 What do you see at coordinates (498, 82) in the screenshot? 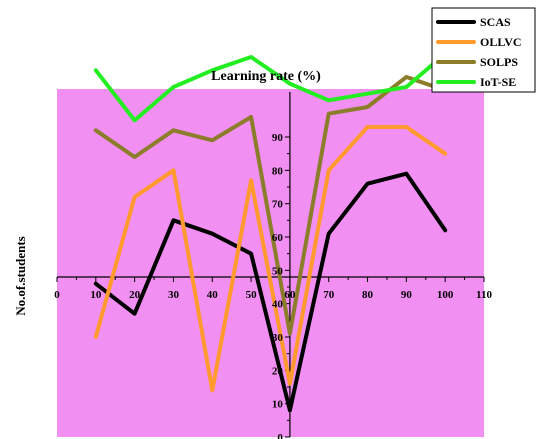
I see `legend-label-iot-se: IoT-SE` at bounding box center [498, 82].